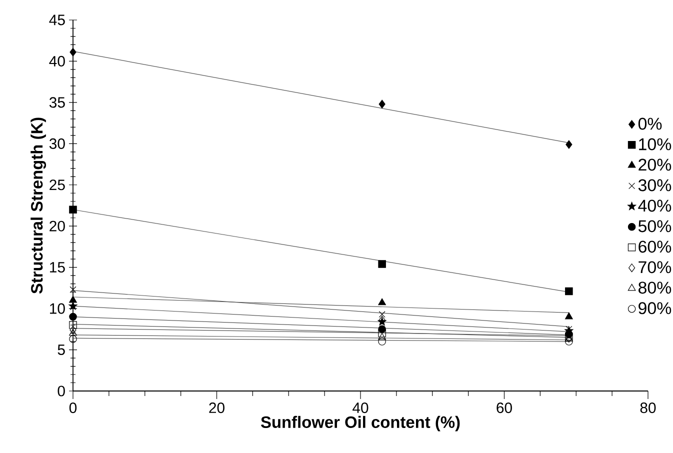 The width and height of the screenshot is (673, 453). I want to click on x-tick-label: 20, so click(216, 408).